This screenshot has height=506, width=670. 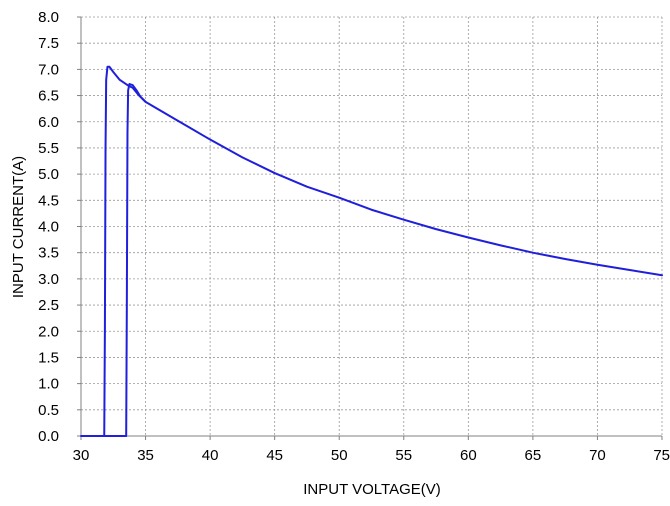 What do you see at coordinates (48, 96) in the screenshot?
I see `y-tick-label: 6.5` at bounding box center [48, 96].